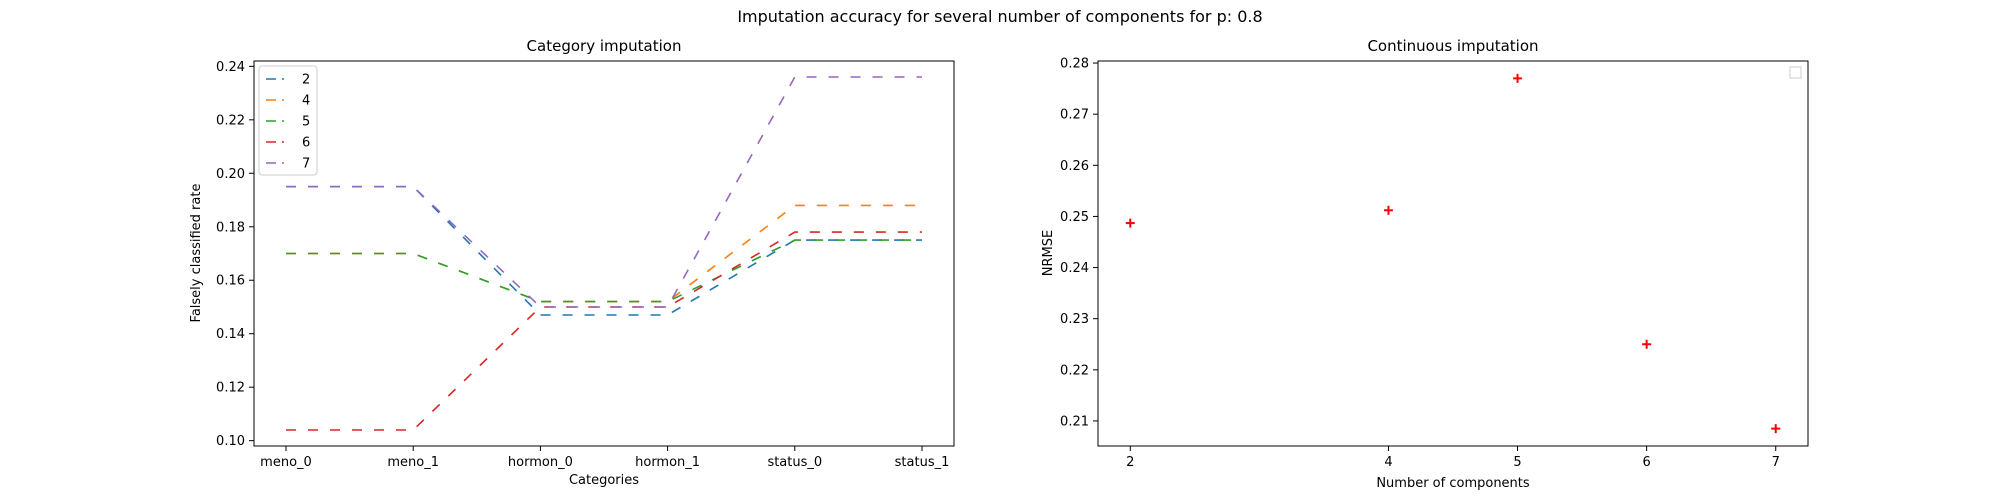  I want to click on left-x-tick-label: meno_0, so click(286, 462).